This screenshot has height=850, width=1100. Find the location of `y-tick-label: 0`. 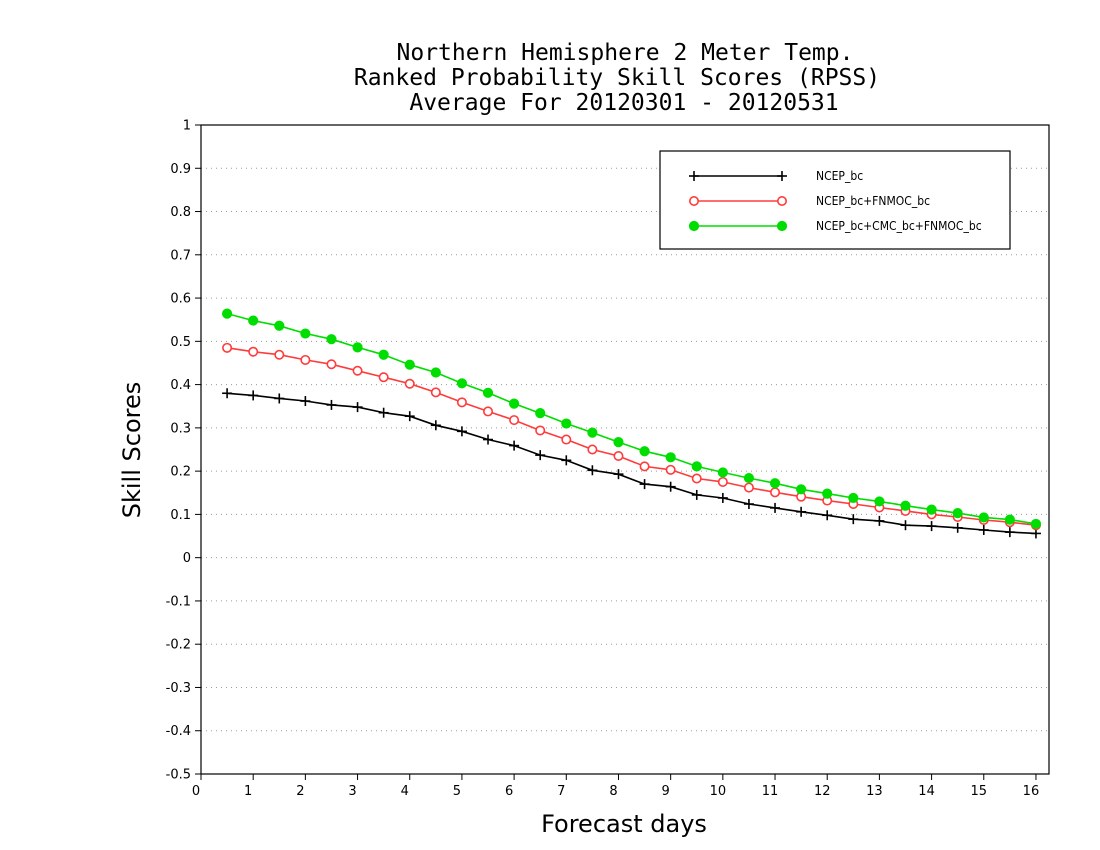

y-tick-label: 0 is located at coordinates (187, 558).